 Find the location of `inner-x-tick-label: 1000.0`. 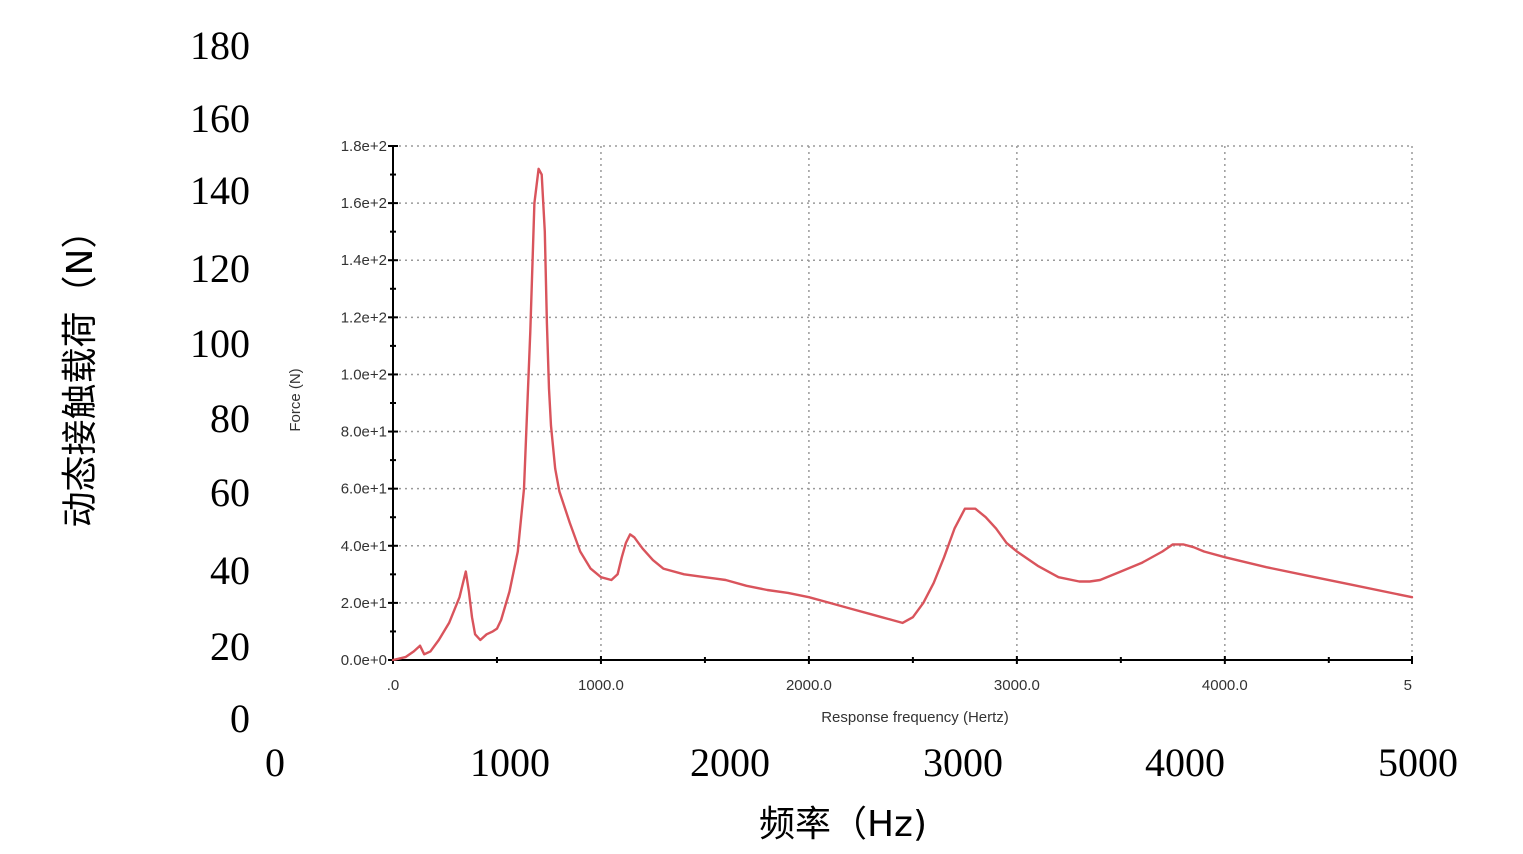

inner-x-tick-label: 1000.0 is located at coordinates (601, 685).